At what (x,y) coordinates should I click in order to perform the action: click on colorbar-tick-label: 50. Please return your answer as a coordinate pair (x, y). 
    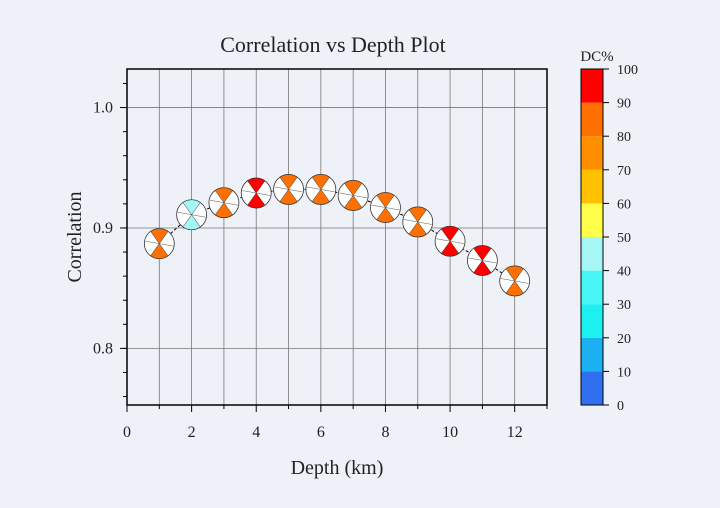
    Looking at the image, I should click on (624, 238).